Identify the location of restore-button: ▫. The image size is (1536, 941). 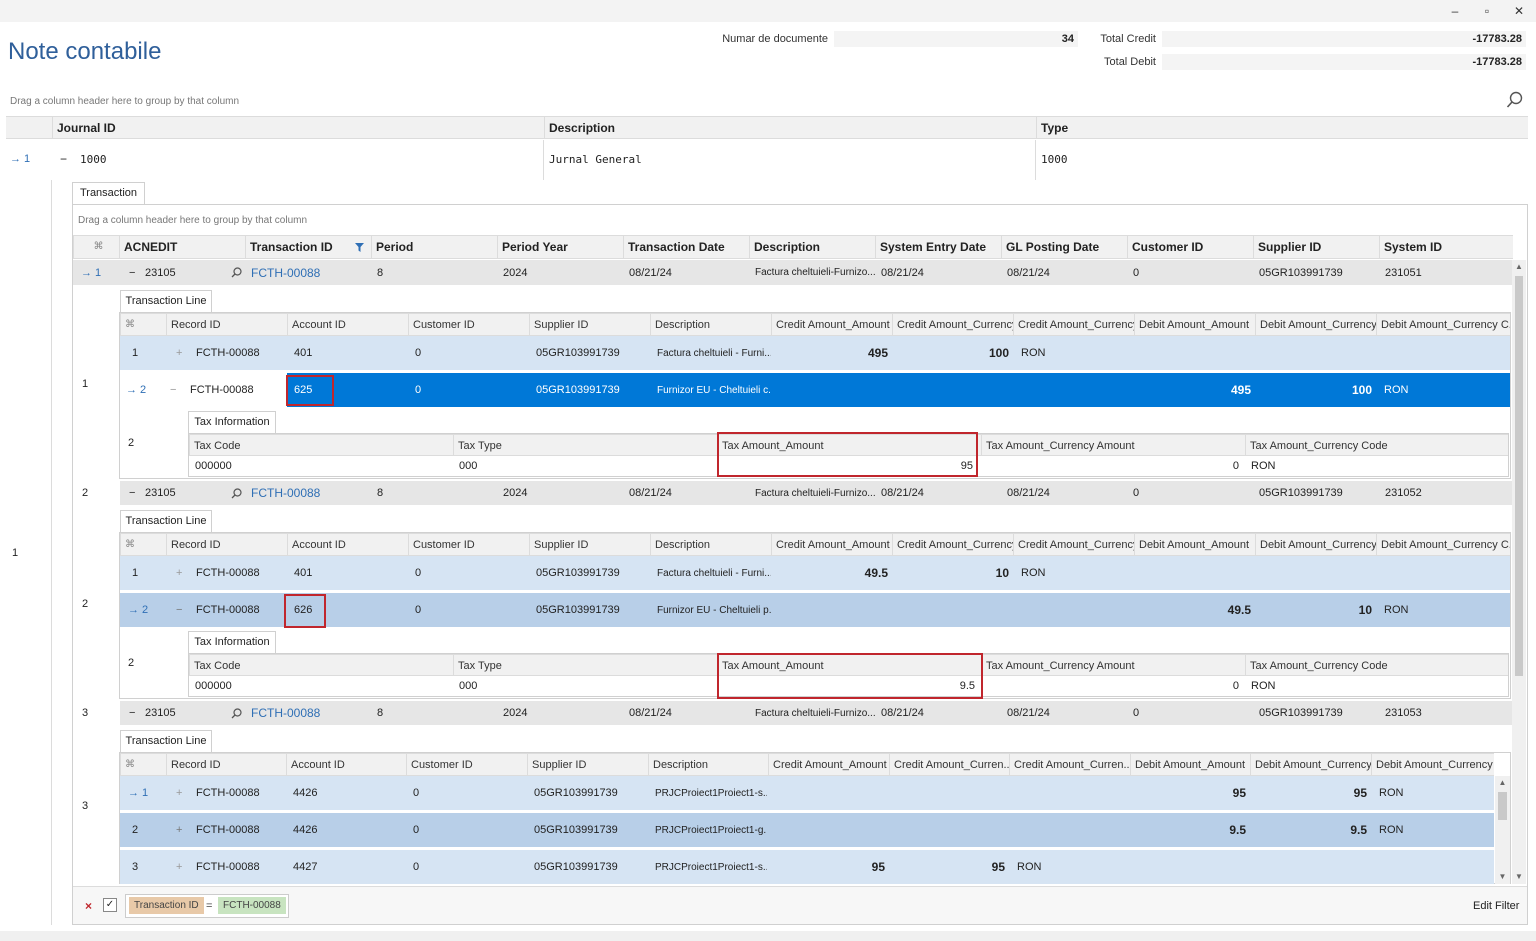
(1487, 11).